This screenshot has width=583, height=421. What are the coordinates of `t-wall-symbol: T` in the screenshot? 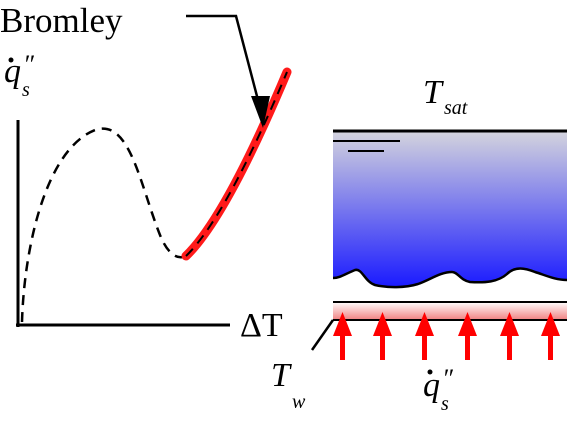 It's located at (281, 375).